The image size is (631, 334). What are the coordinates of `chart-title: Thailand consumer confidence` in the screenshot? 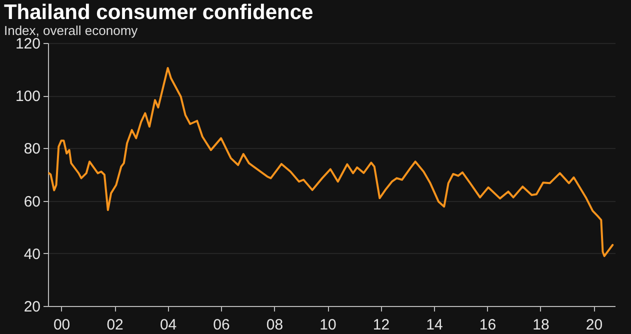 It's located at (159, 12).